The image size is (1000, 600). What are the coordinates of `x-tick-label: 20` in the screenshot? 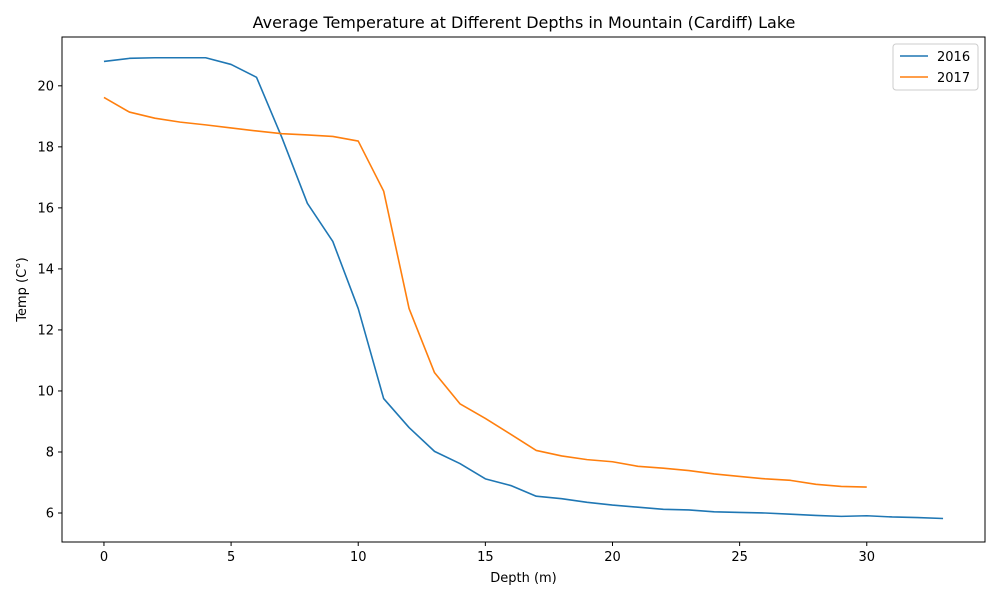 It's located at (612, 557).